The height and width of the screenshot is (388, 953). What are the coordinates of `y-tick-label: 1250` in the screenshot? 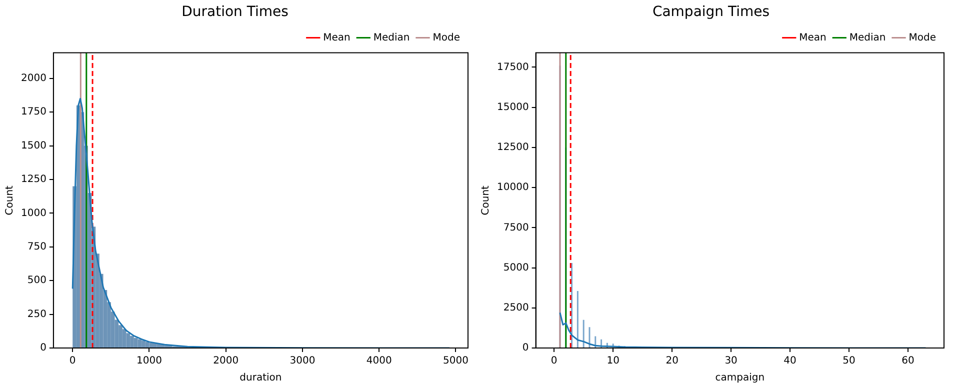 It's located at (33, 180).